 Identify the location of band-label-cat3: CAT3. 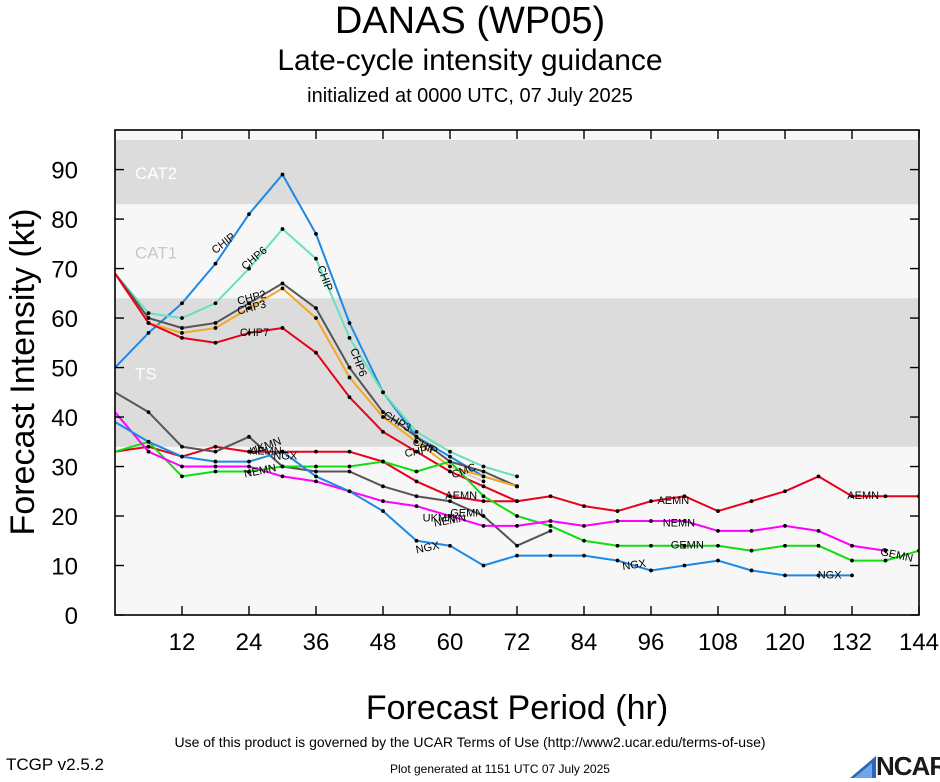
(156, 99).